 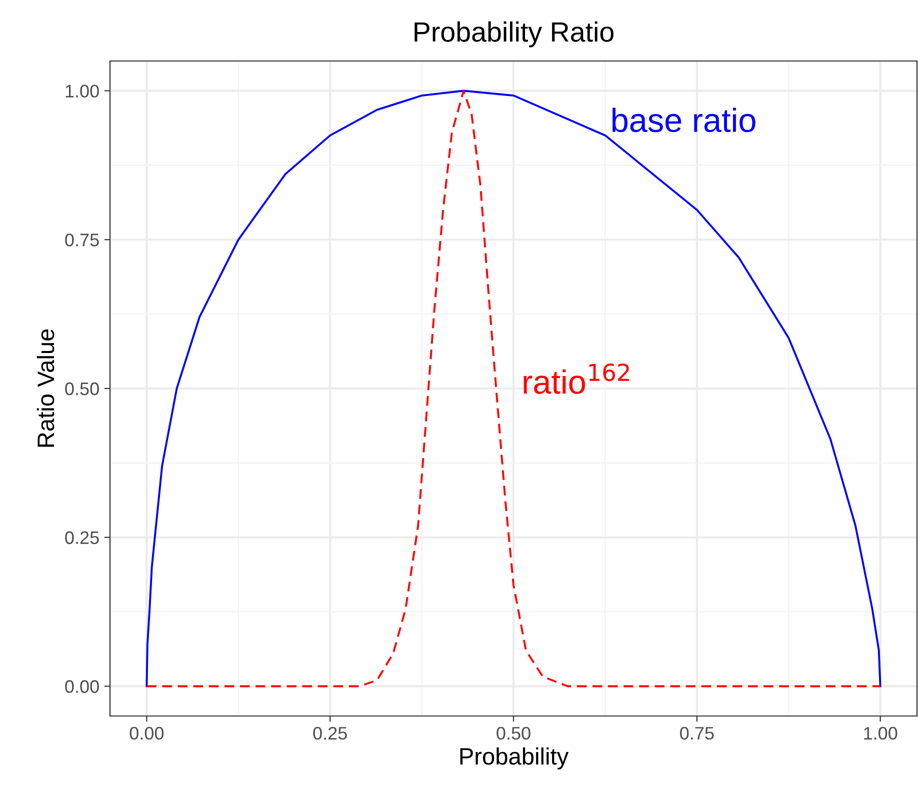 I want to click on x-tick-label: 1.00, so click(x=881, y=733).